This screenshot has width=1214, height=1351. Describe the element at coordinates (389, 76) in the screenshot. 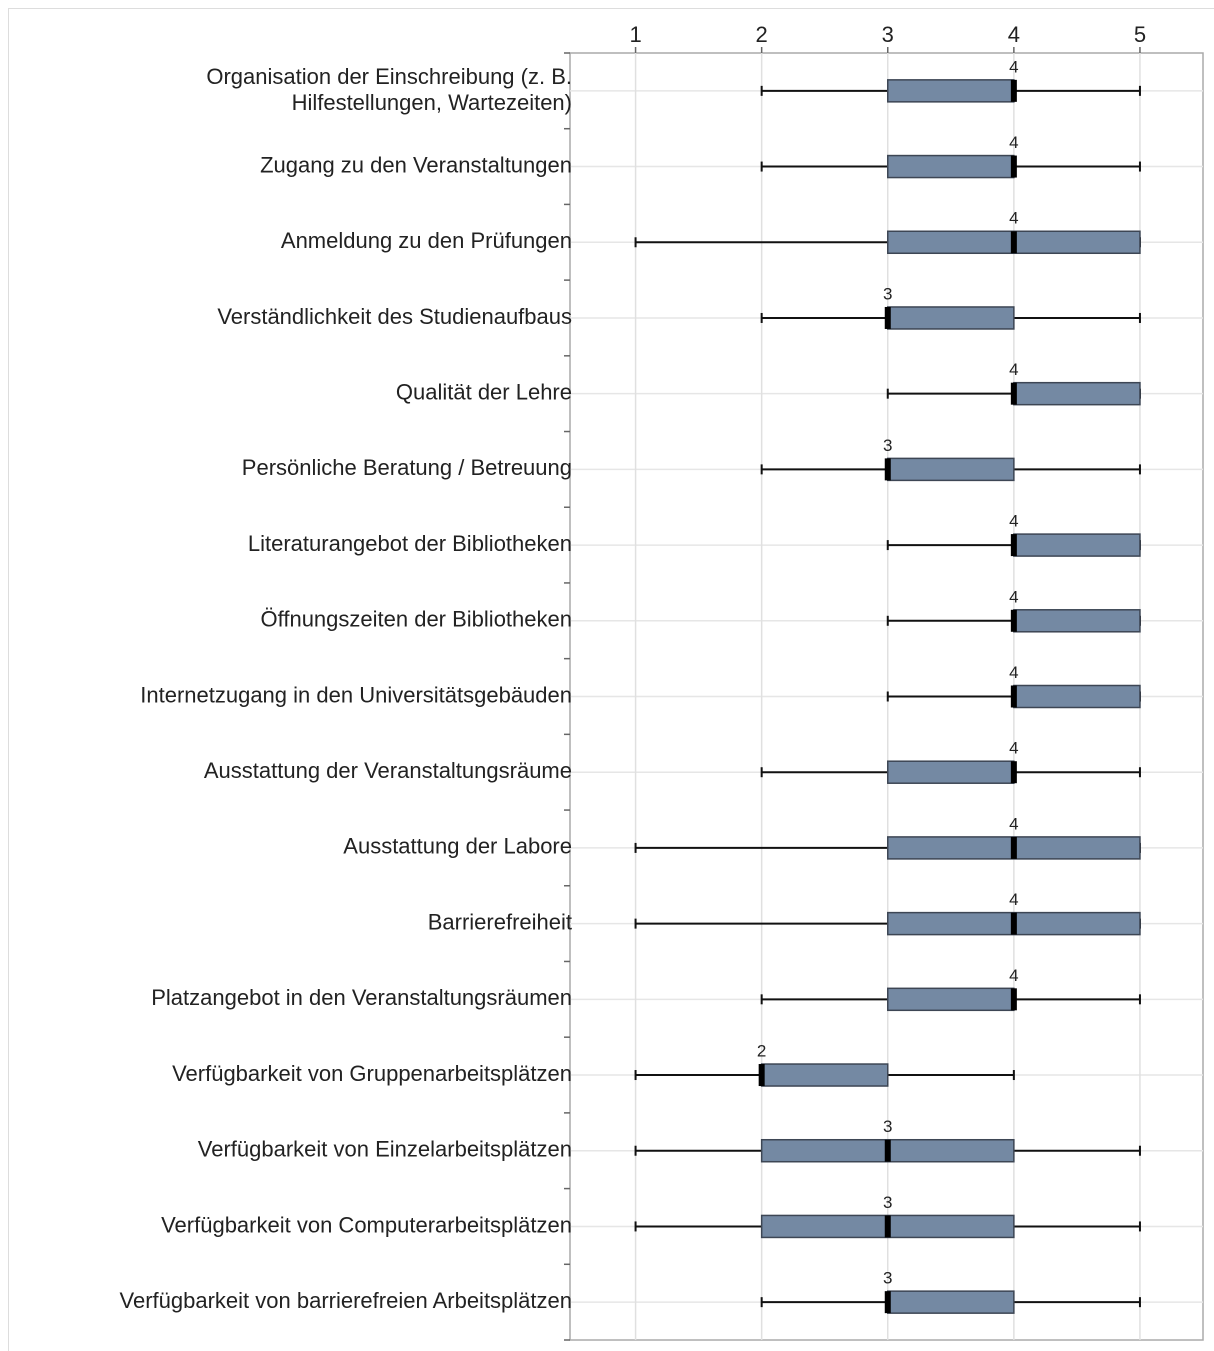

I see `label-line: Organisation der Einschreibung (z. B.` at that location.